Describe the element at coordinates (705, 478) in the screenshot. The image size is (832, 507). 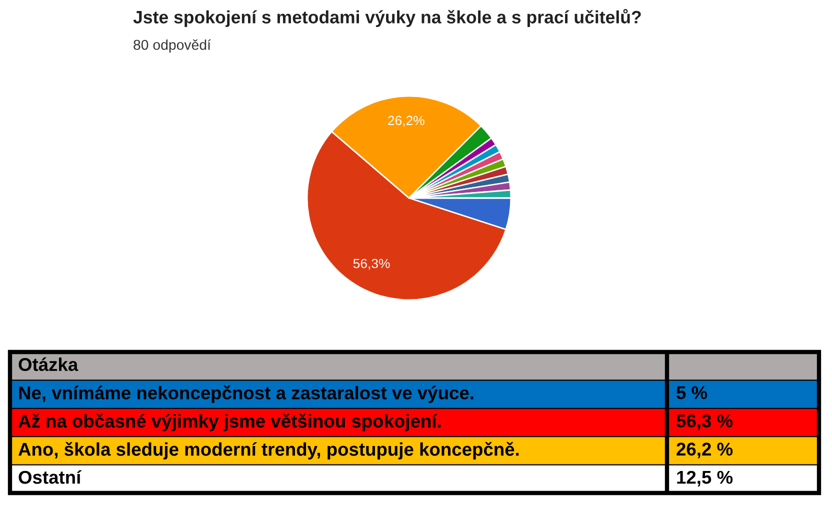
I see `text: 12,5 %` at that location.